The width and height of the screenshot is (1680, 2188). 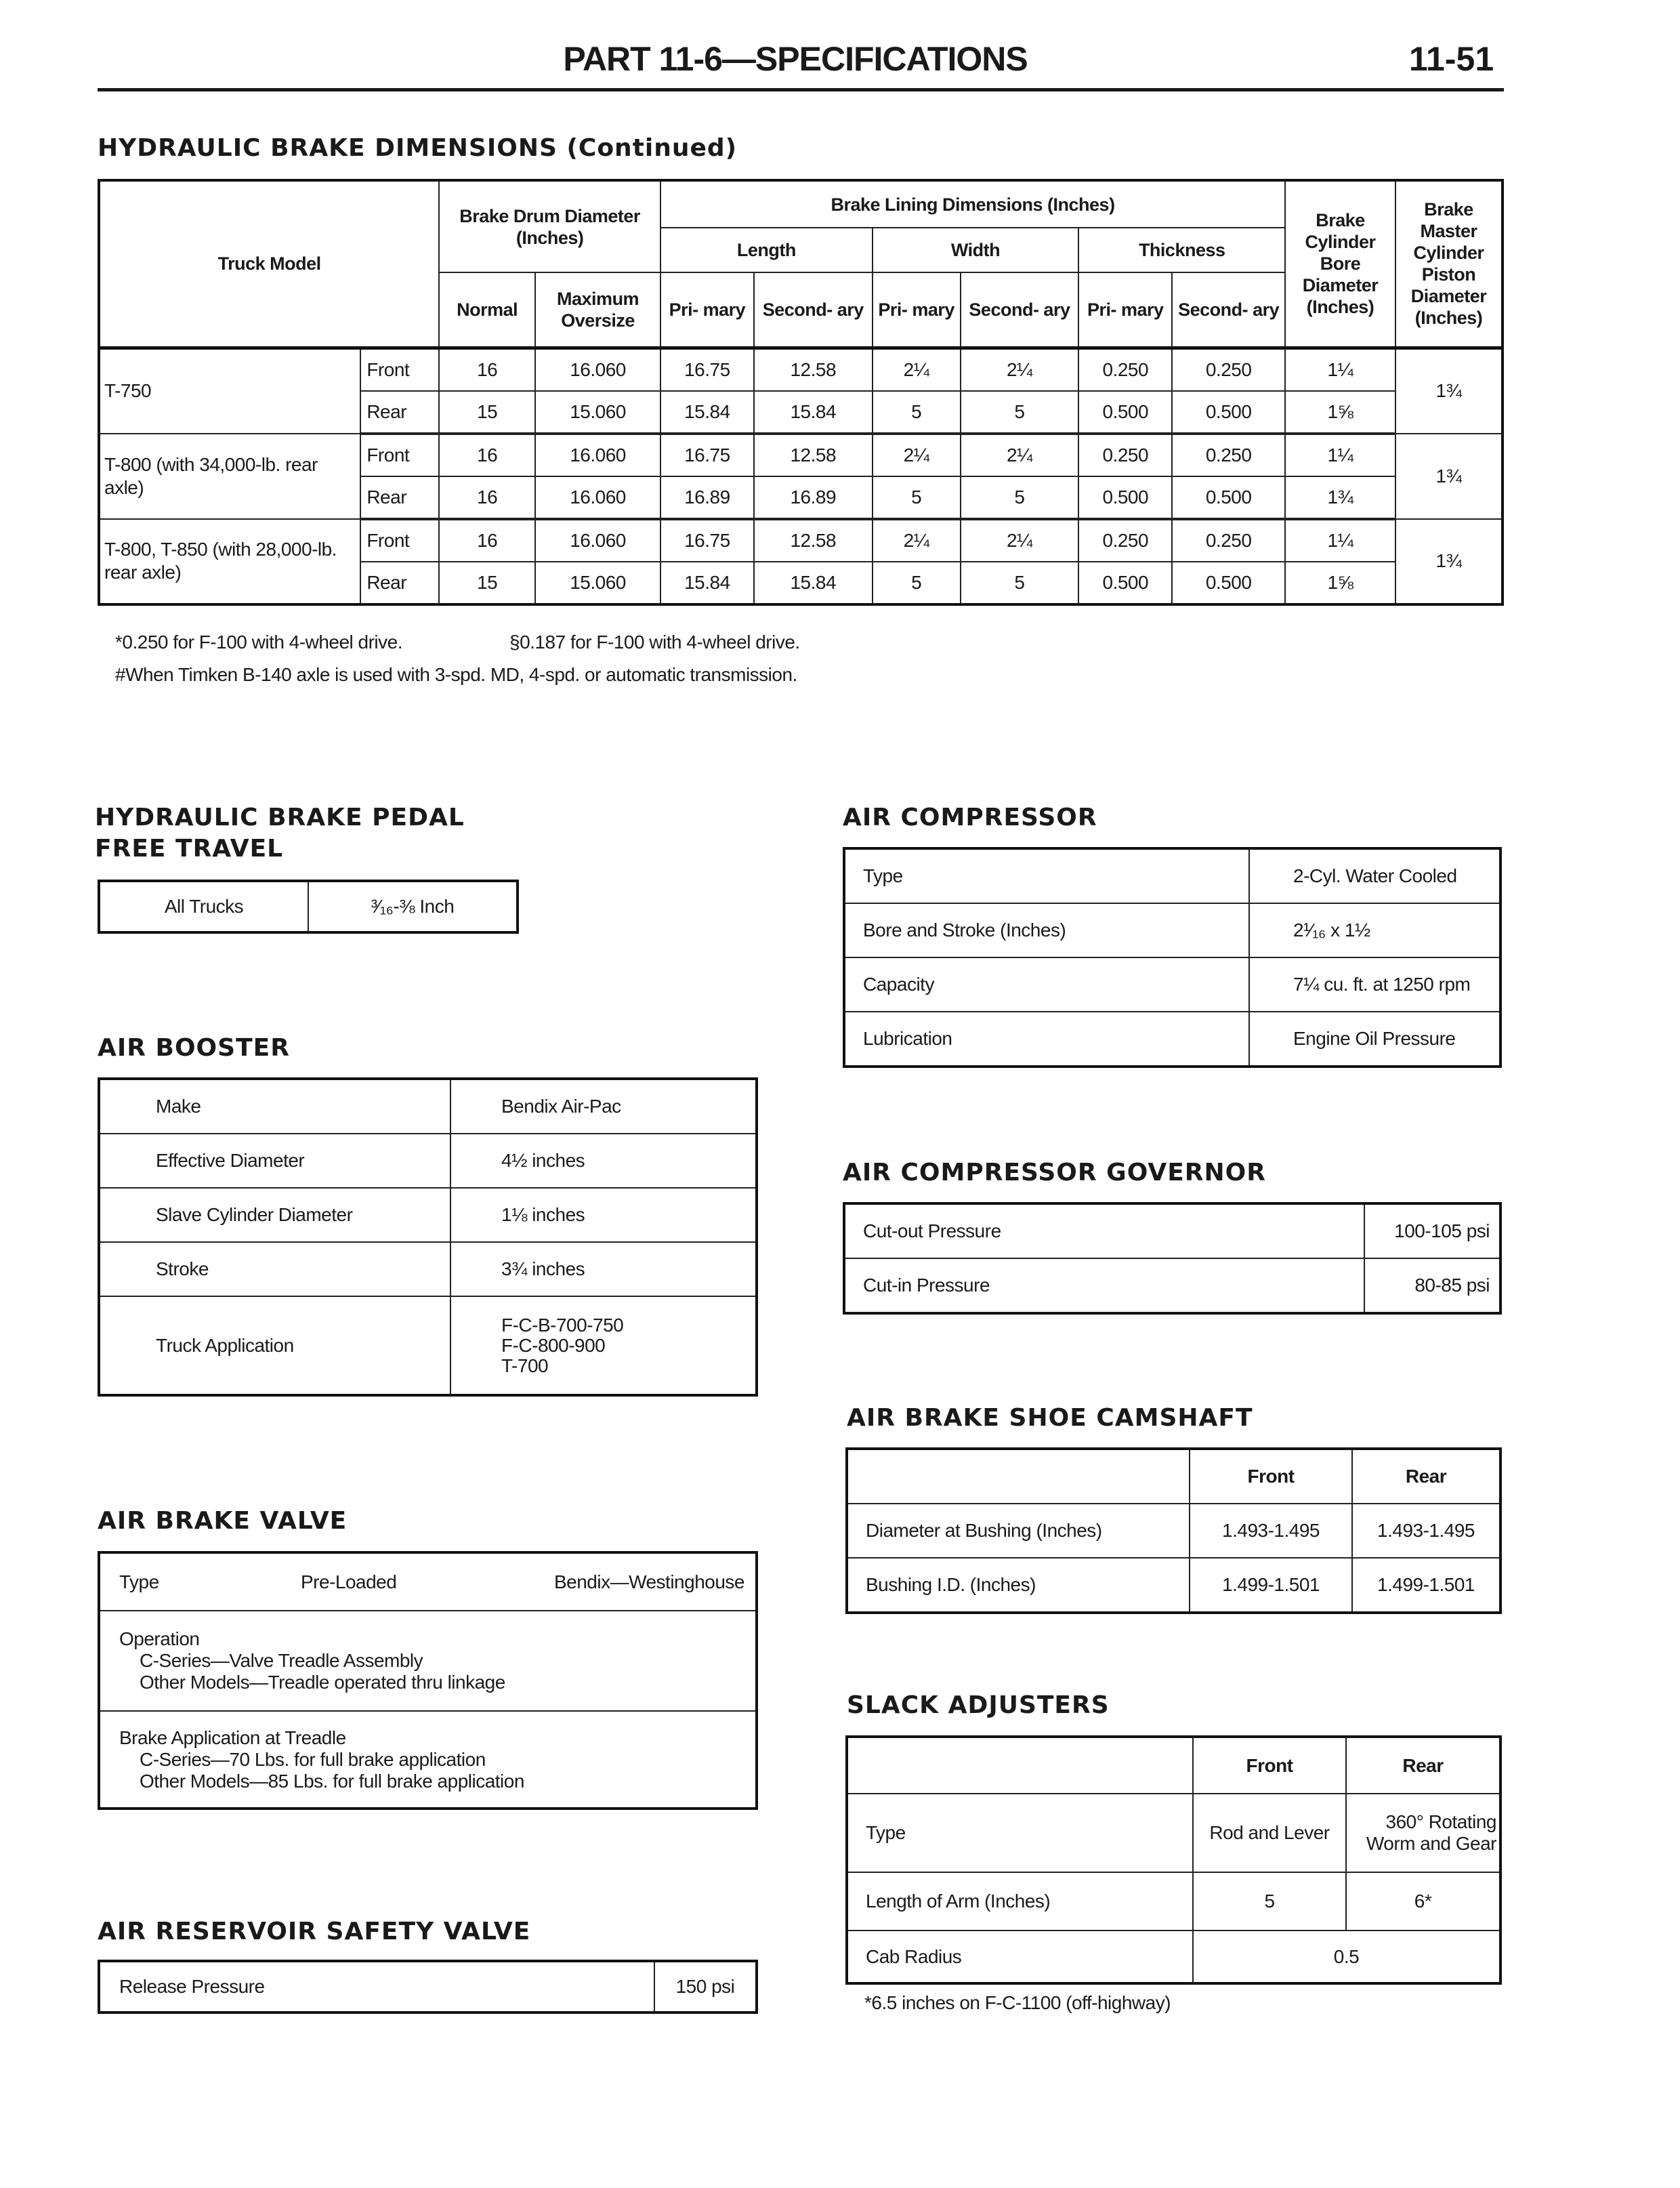 I want to click on th-length: Length, so click(x=766, y=250).